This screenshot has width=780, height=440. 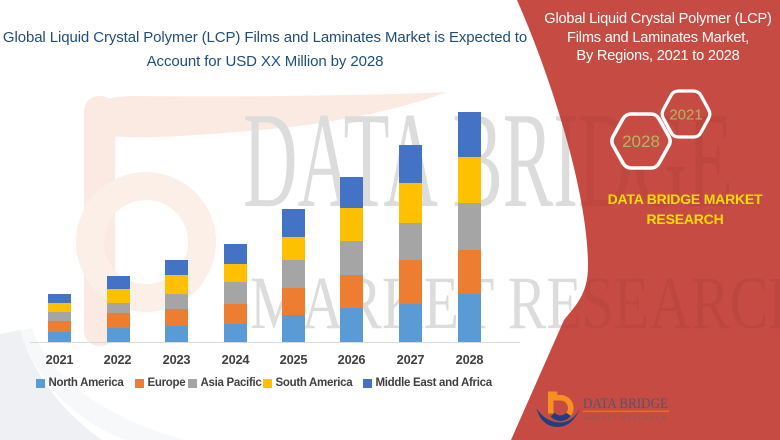 What do you see at coordinates (625, 404) in the screenshot?
I see `svg-text: DATA BRIDGE` at bounding box center [625, 404].